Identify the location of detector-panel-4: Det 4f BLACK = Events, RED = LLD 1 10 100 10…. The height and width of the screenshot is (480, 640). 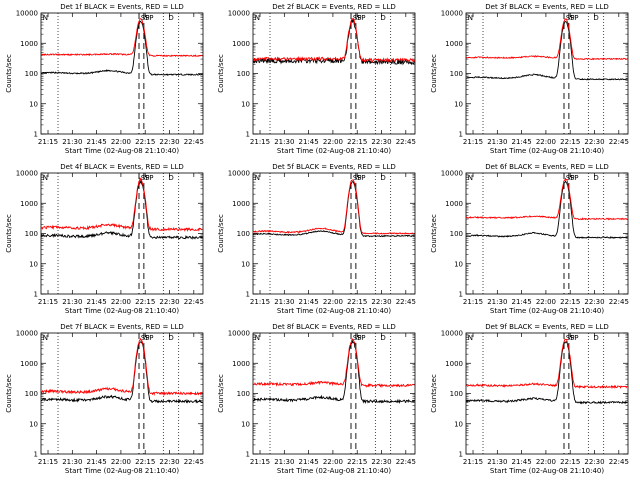
(104, 239).